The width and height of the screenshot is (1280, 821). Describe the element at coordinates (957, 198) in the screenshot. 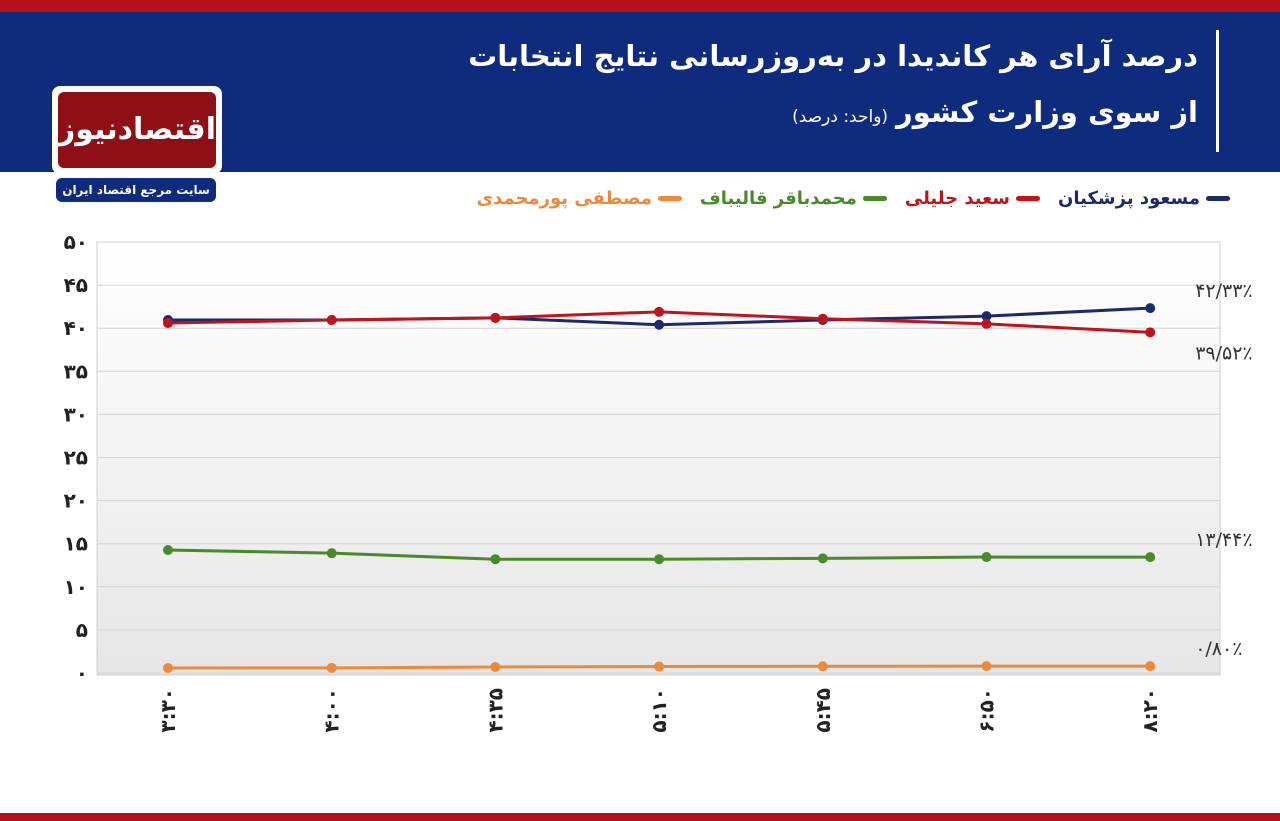

I see `legend-label: سعید جلیلی` at that location.